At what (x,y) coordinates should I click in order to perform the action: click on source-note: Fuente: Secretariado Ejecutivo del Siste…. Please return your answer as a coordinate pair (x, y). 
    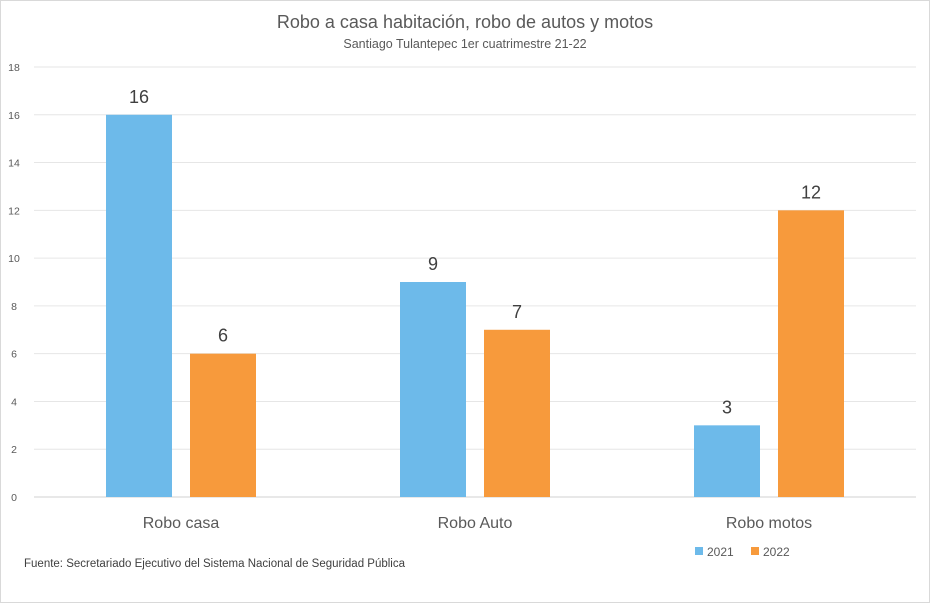
    Looking at the image, I should click on (215, 564).